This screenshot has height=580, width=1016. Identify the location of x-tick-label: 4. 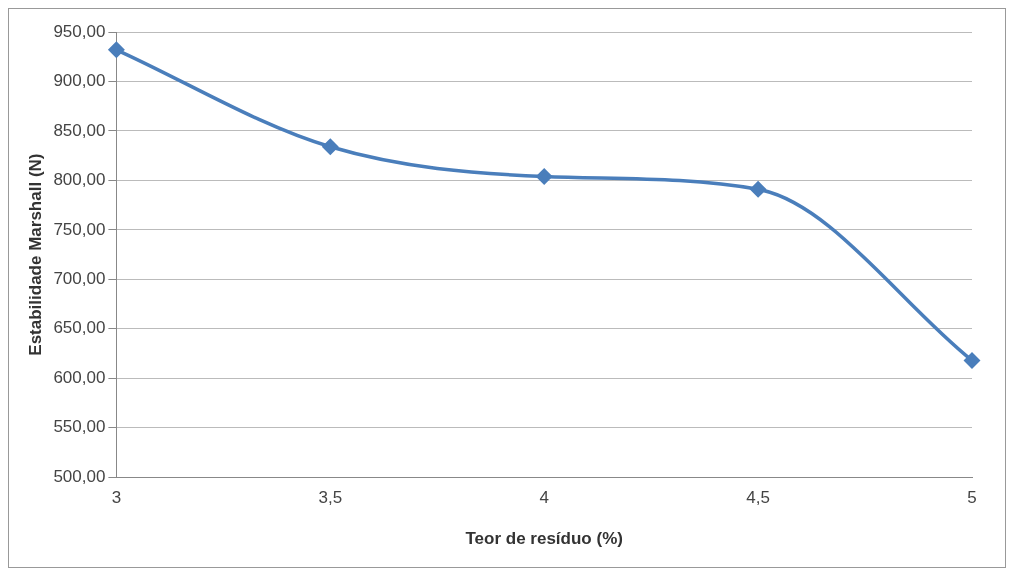
(544, 498).